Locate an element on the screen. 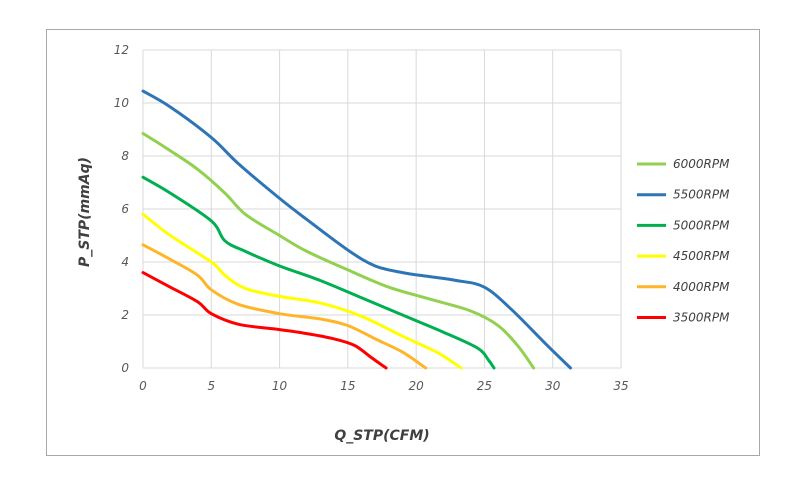 This screenshot has height=483, width=797. x-tick-label: 20 is located at coordinates (417, 386).